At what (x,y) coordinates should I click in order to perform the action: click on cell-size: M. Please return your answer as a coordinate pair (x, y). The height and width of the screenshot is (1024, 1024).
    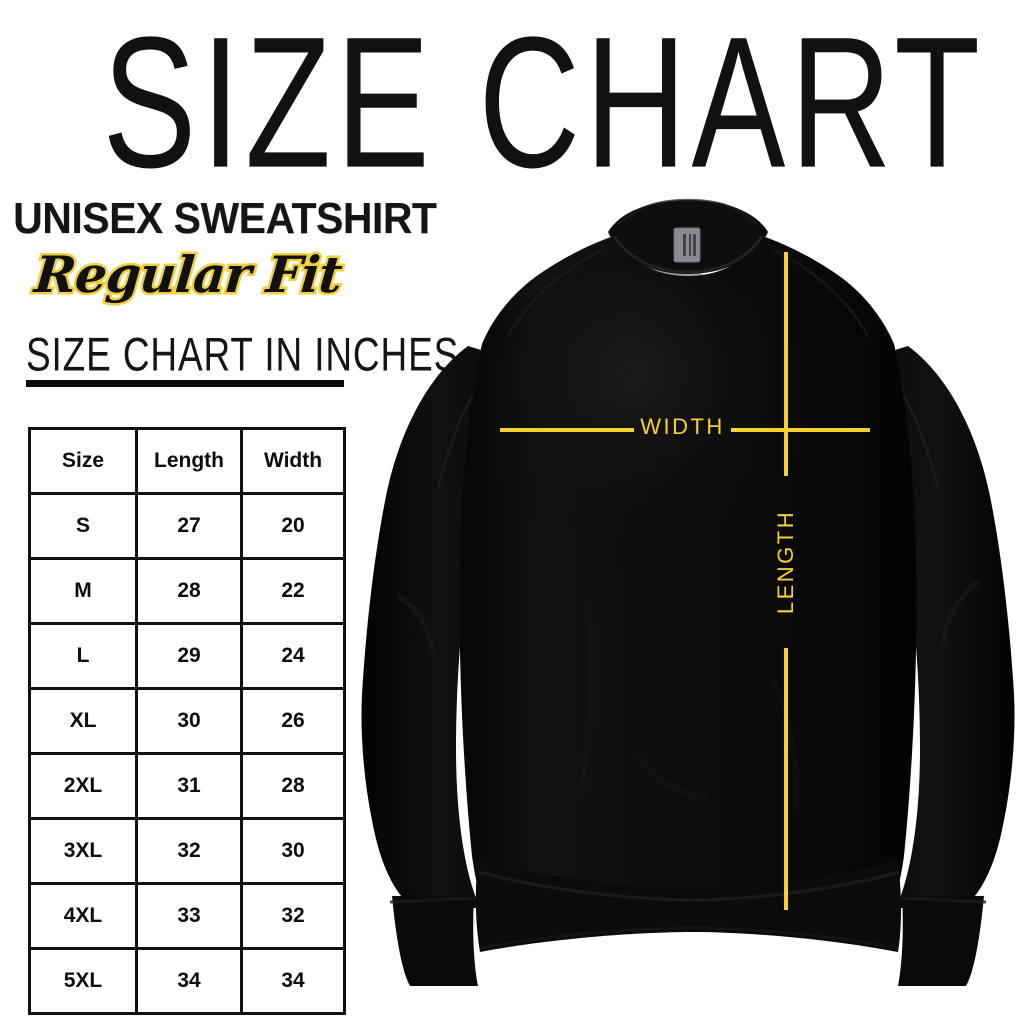
    Looking at the image, I should click on (83, 591).